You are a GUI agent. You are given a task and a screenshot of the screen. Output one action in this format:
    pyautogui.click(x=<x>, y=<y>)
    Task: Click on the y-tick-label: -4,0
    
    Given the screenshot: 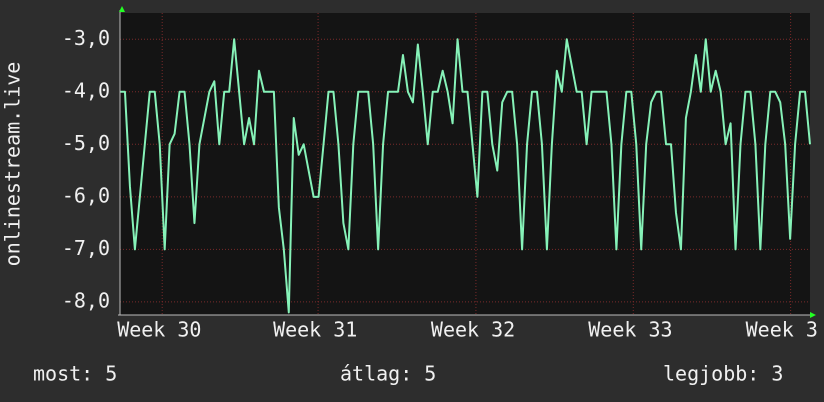 What is the action you would take?
    pyautogui.click(x=86, y=90)
    